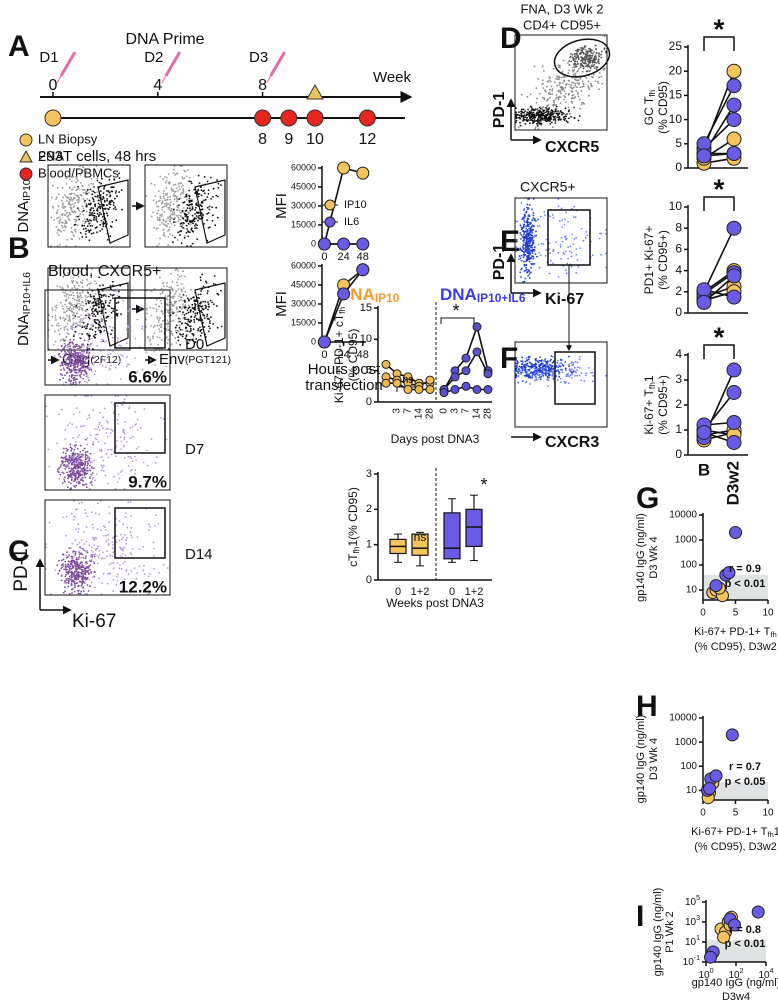  What do you see at coordinates (186, 206) in the screenshot?
I see `plot-frame` at bounding box center [186, 206].